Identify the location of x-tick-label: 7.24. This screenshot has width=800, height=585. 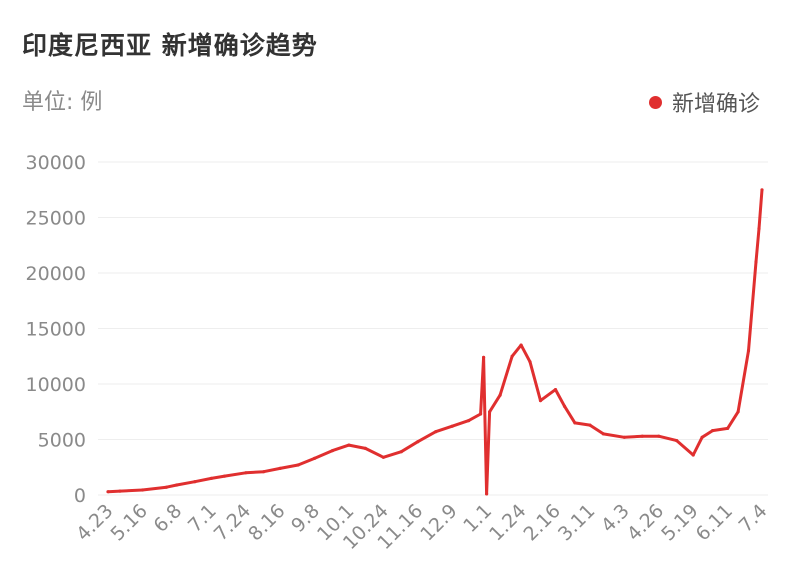
(232, 522).